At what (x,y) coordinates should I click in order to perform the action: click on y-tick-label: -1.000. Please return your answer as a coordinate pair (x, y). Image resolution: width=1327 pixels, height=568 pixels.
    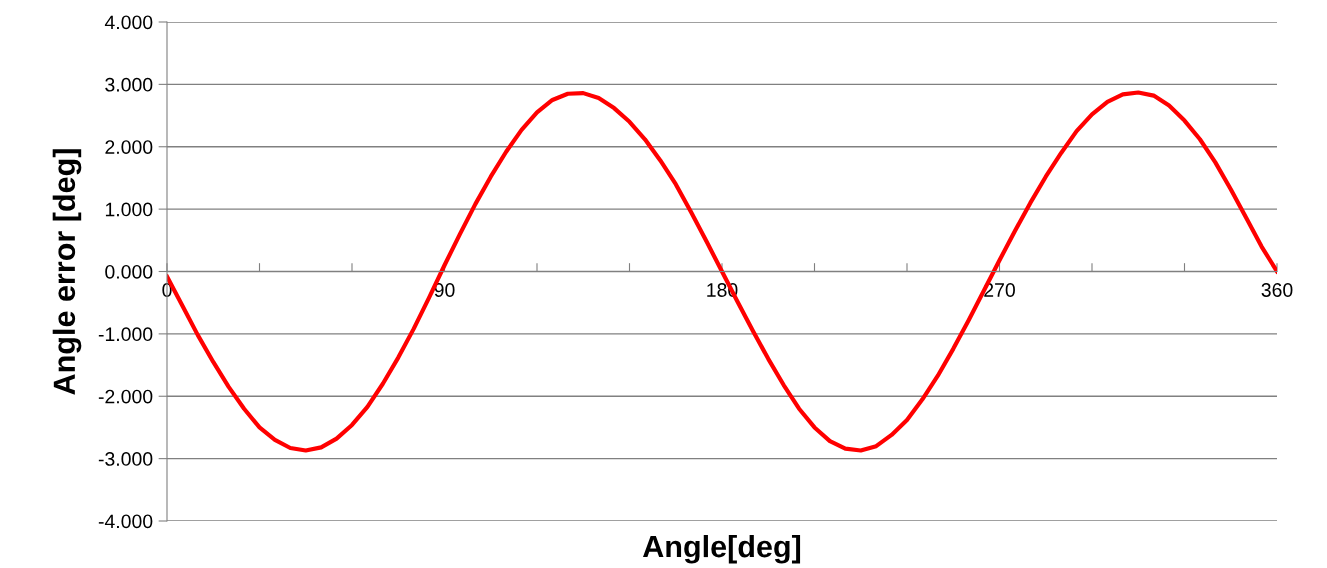
    Looking at the image, I should click on (125, 334).